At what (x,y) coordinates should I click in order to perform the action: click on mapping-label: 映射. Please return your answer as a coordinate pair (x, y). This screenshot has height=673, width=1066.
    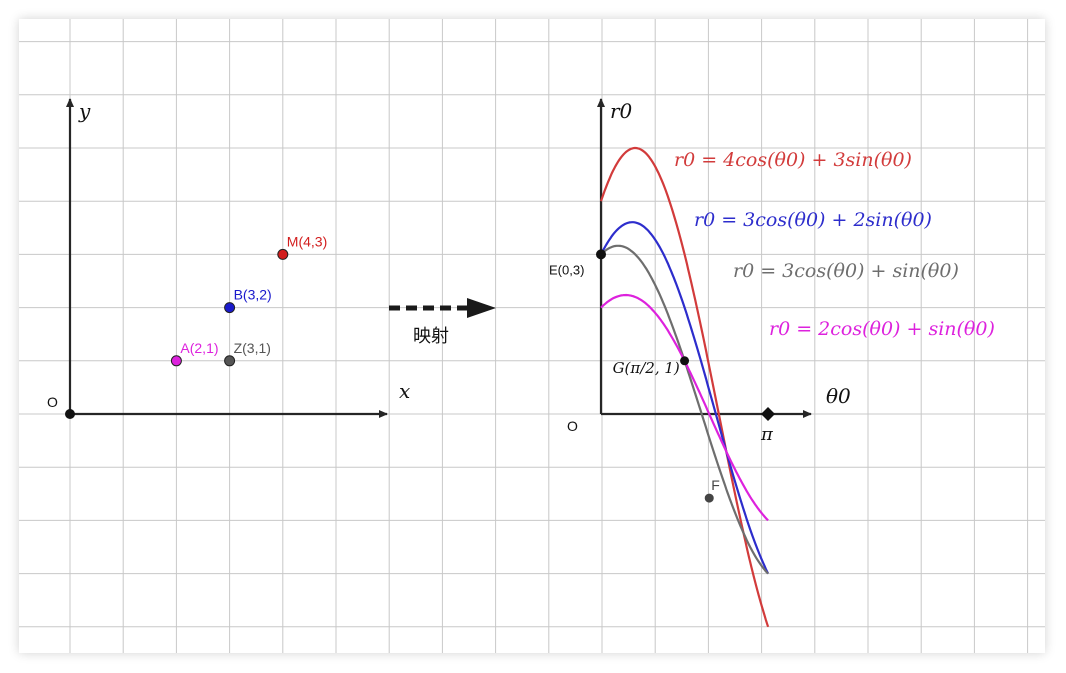
    Looking at the image, I should click on (431, 336).